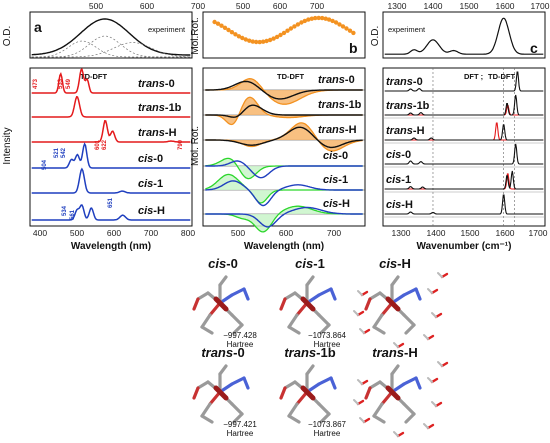 The image size is (550, 443). I want to click on panel-a-letter: a, so click(38, 27).